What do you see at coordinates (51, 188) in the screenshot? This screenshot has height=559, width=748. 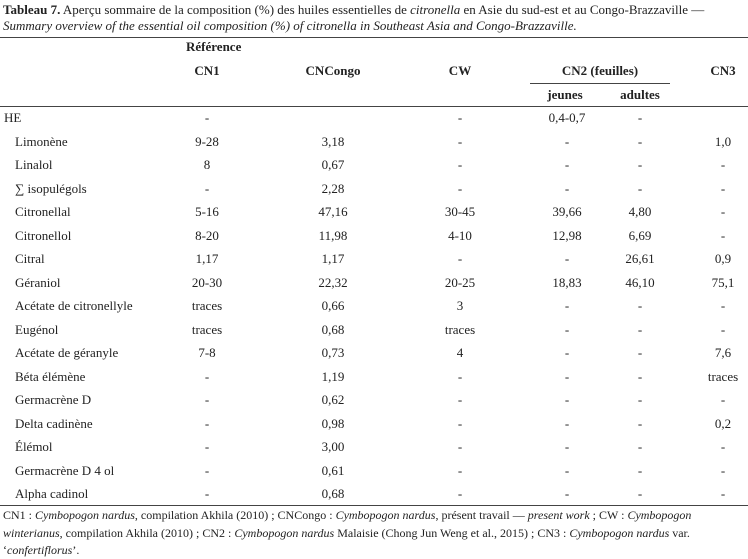 I see `row-label: ∑ isopulégols` at bounding box center [51, 188].